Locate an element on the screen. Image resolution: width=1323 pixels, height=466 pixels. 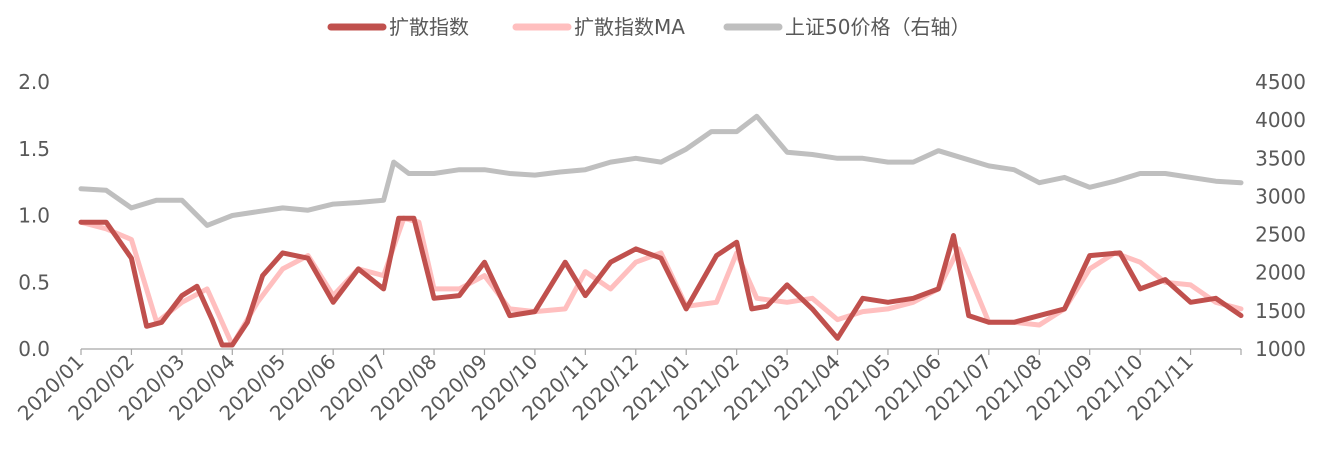
y-left-tick-label: 2.0 is located at coordinates (34, 82).